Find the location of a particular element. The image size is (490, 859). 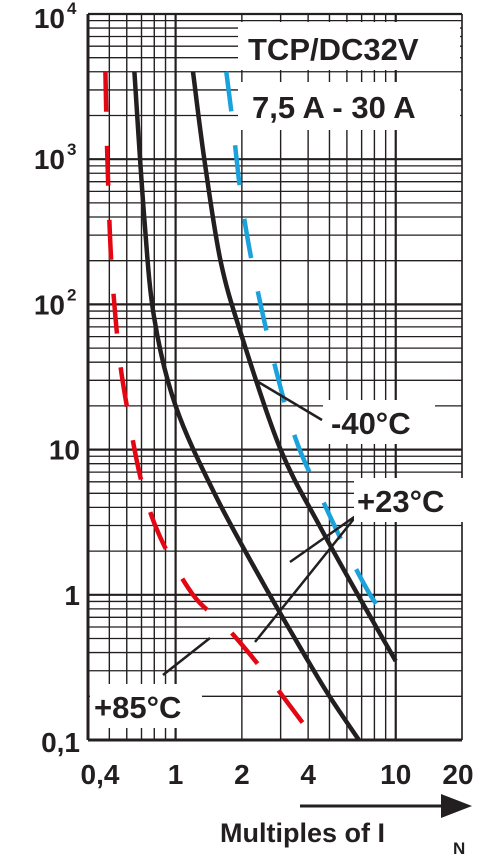

chart-subtitle: 7,5 A - 30 A is located at coordinates (334, 107).